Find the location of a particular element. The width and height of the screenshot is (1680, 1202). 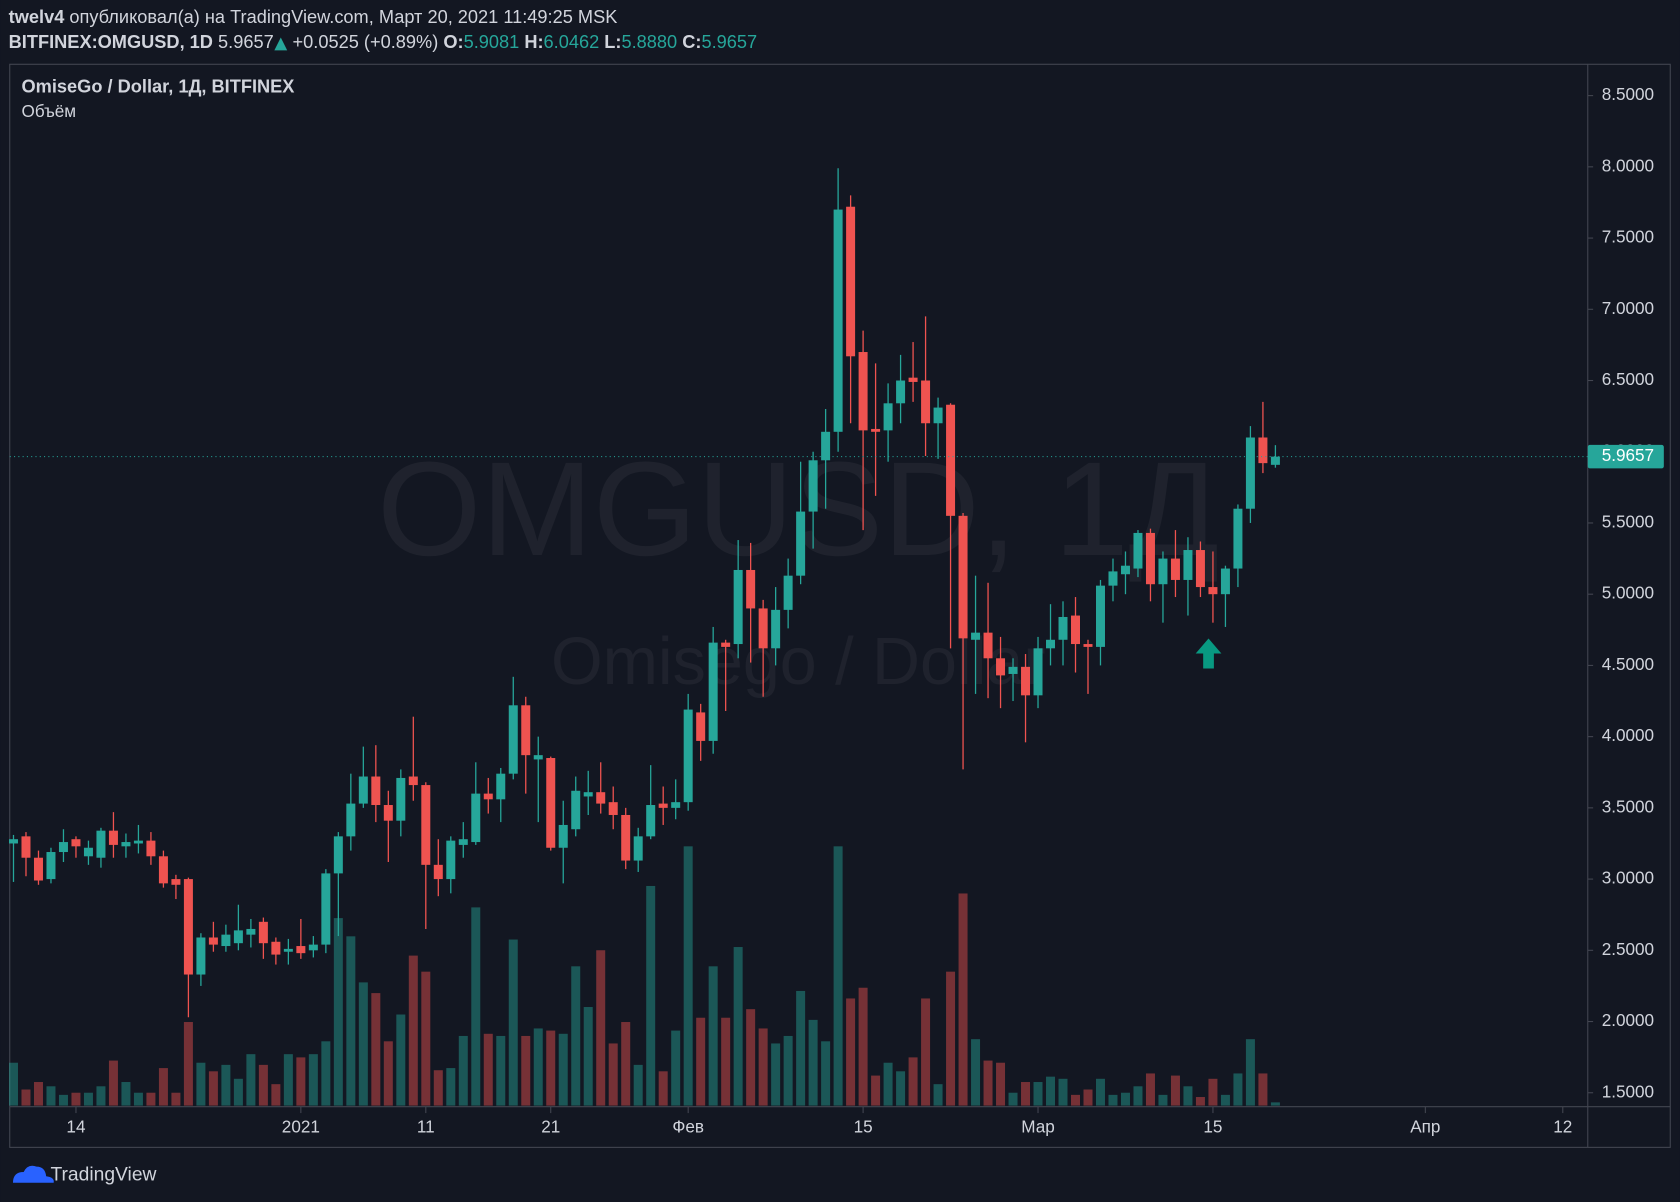

x-tick-label: 14 is located at coordinates (76, 1127).